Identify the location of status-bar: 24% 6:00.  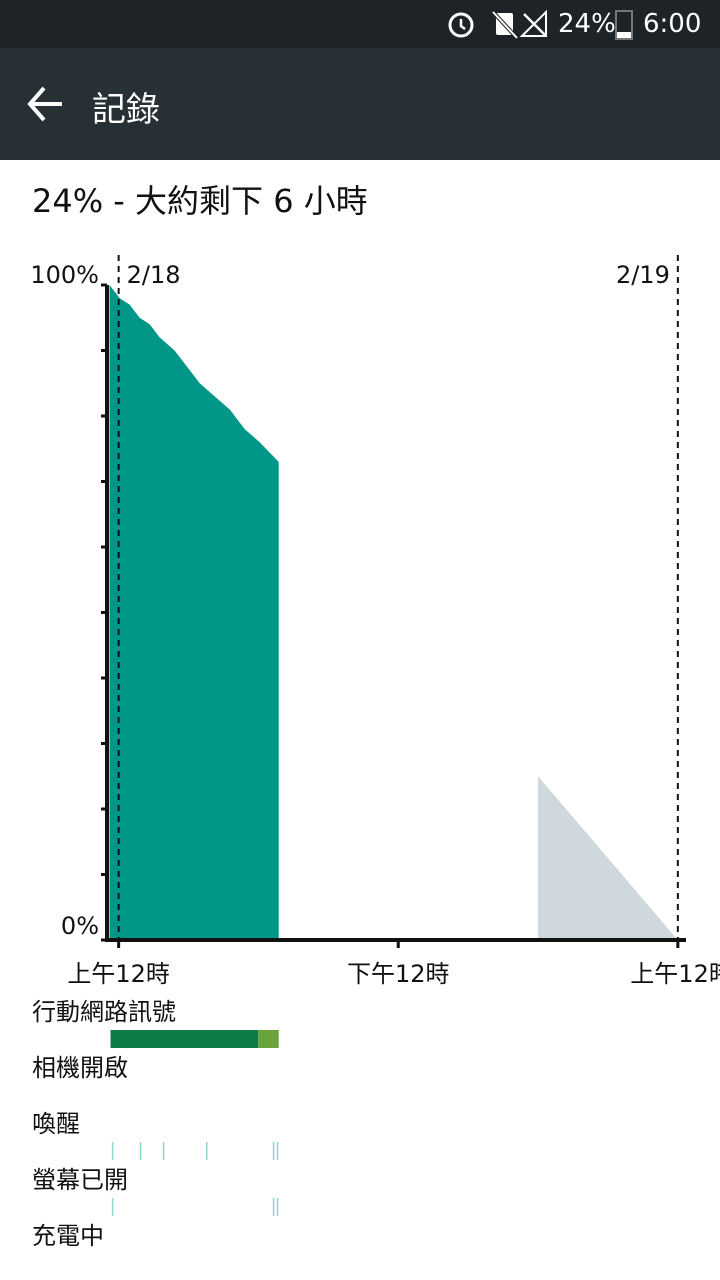
(360, 24).